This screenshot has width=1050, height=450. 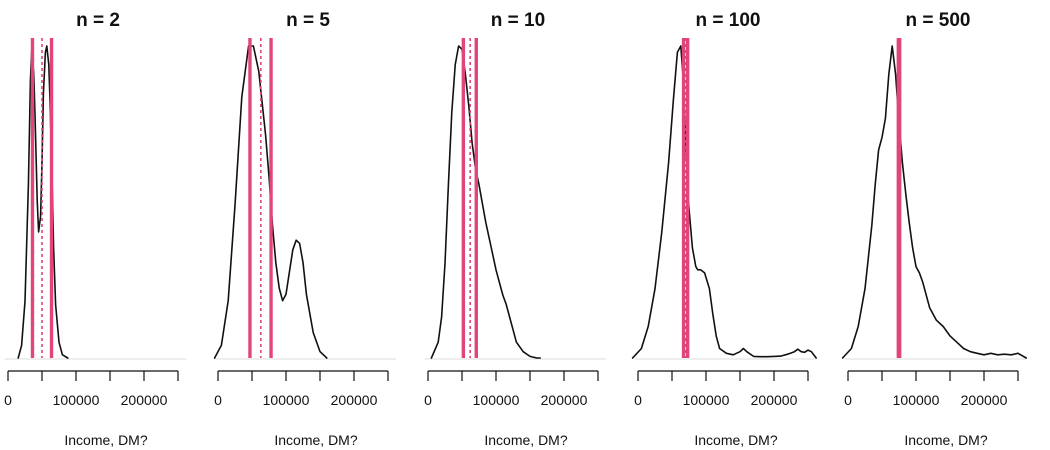 What do you see at coordinates (308, 20) in the screenshot?
I see `panel-title: n = 5` at bounding box center [308, 20].